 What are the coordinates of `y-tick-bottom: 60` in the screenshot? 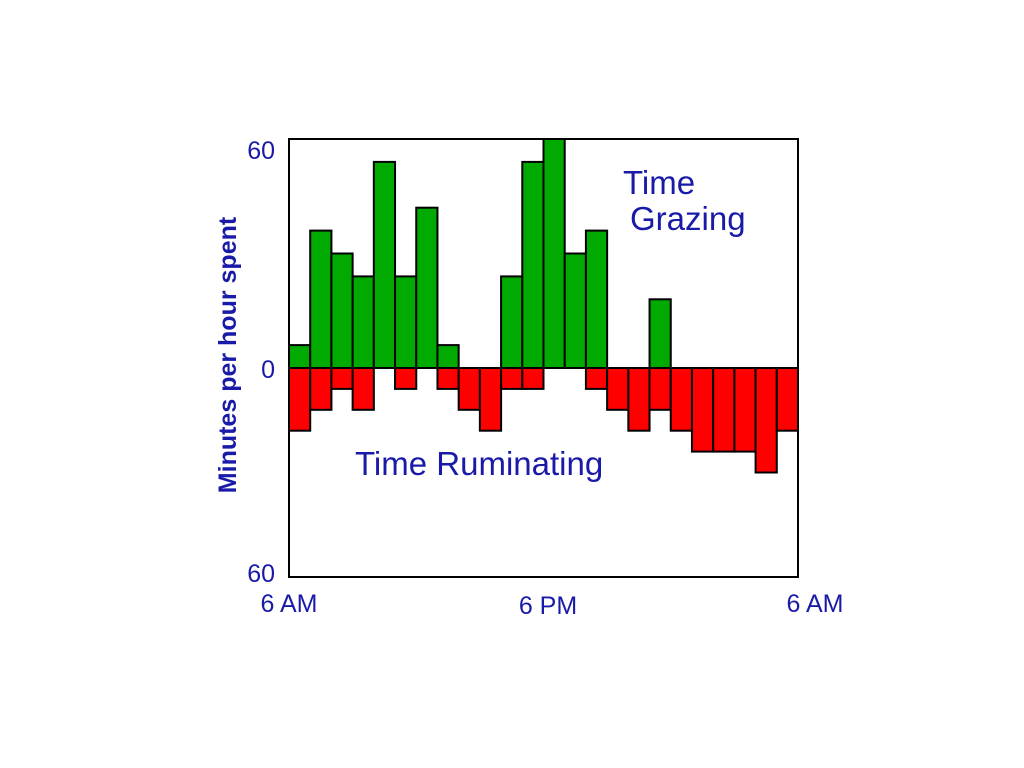 It's located at (261, 574).